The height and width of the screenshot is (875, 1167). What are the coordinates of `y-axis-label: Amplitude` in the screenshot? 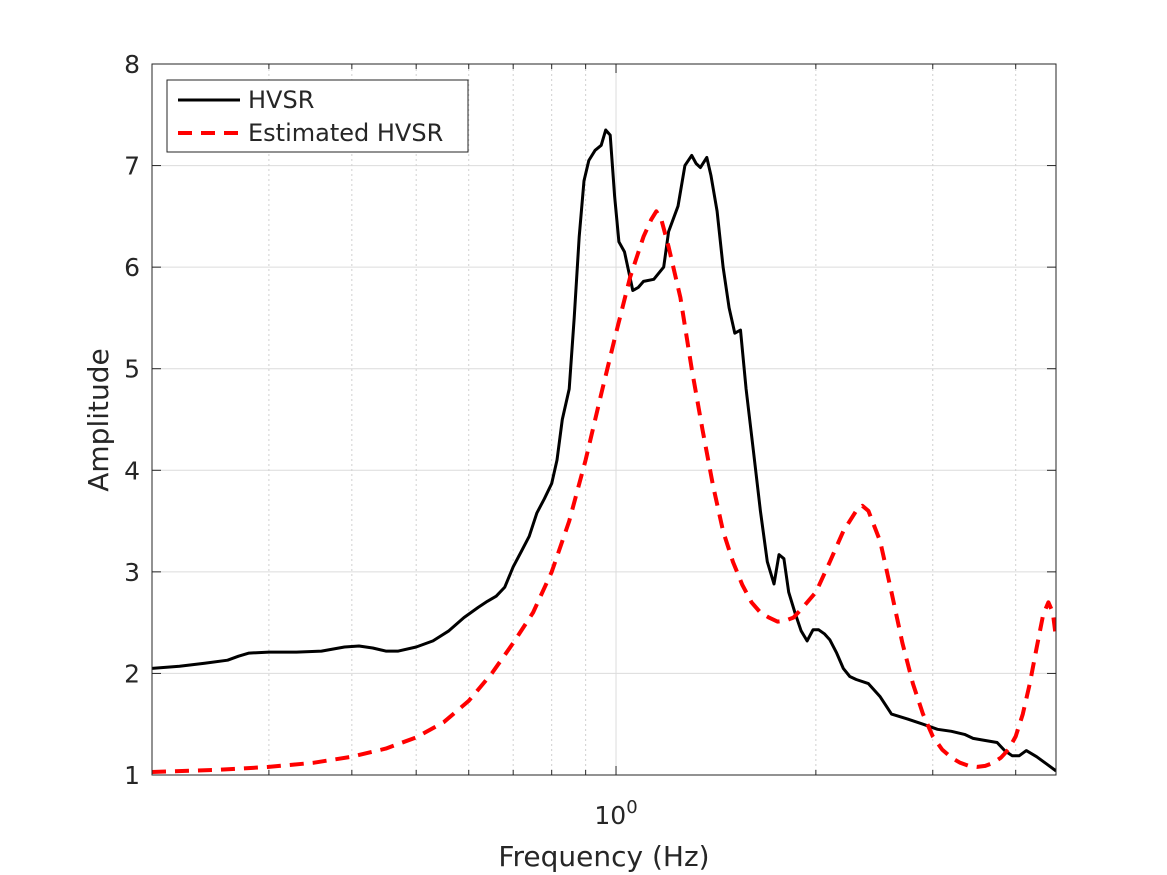 It's located at (98, 420).